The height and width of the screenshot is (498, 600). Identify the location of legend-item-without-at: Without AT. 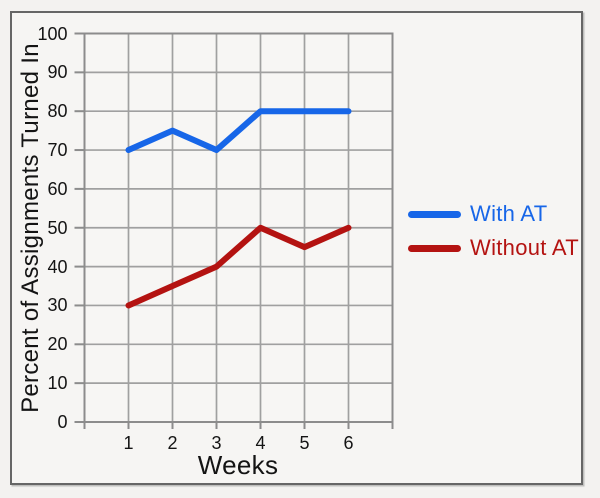
(493, 248).